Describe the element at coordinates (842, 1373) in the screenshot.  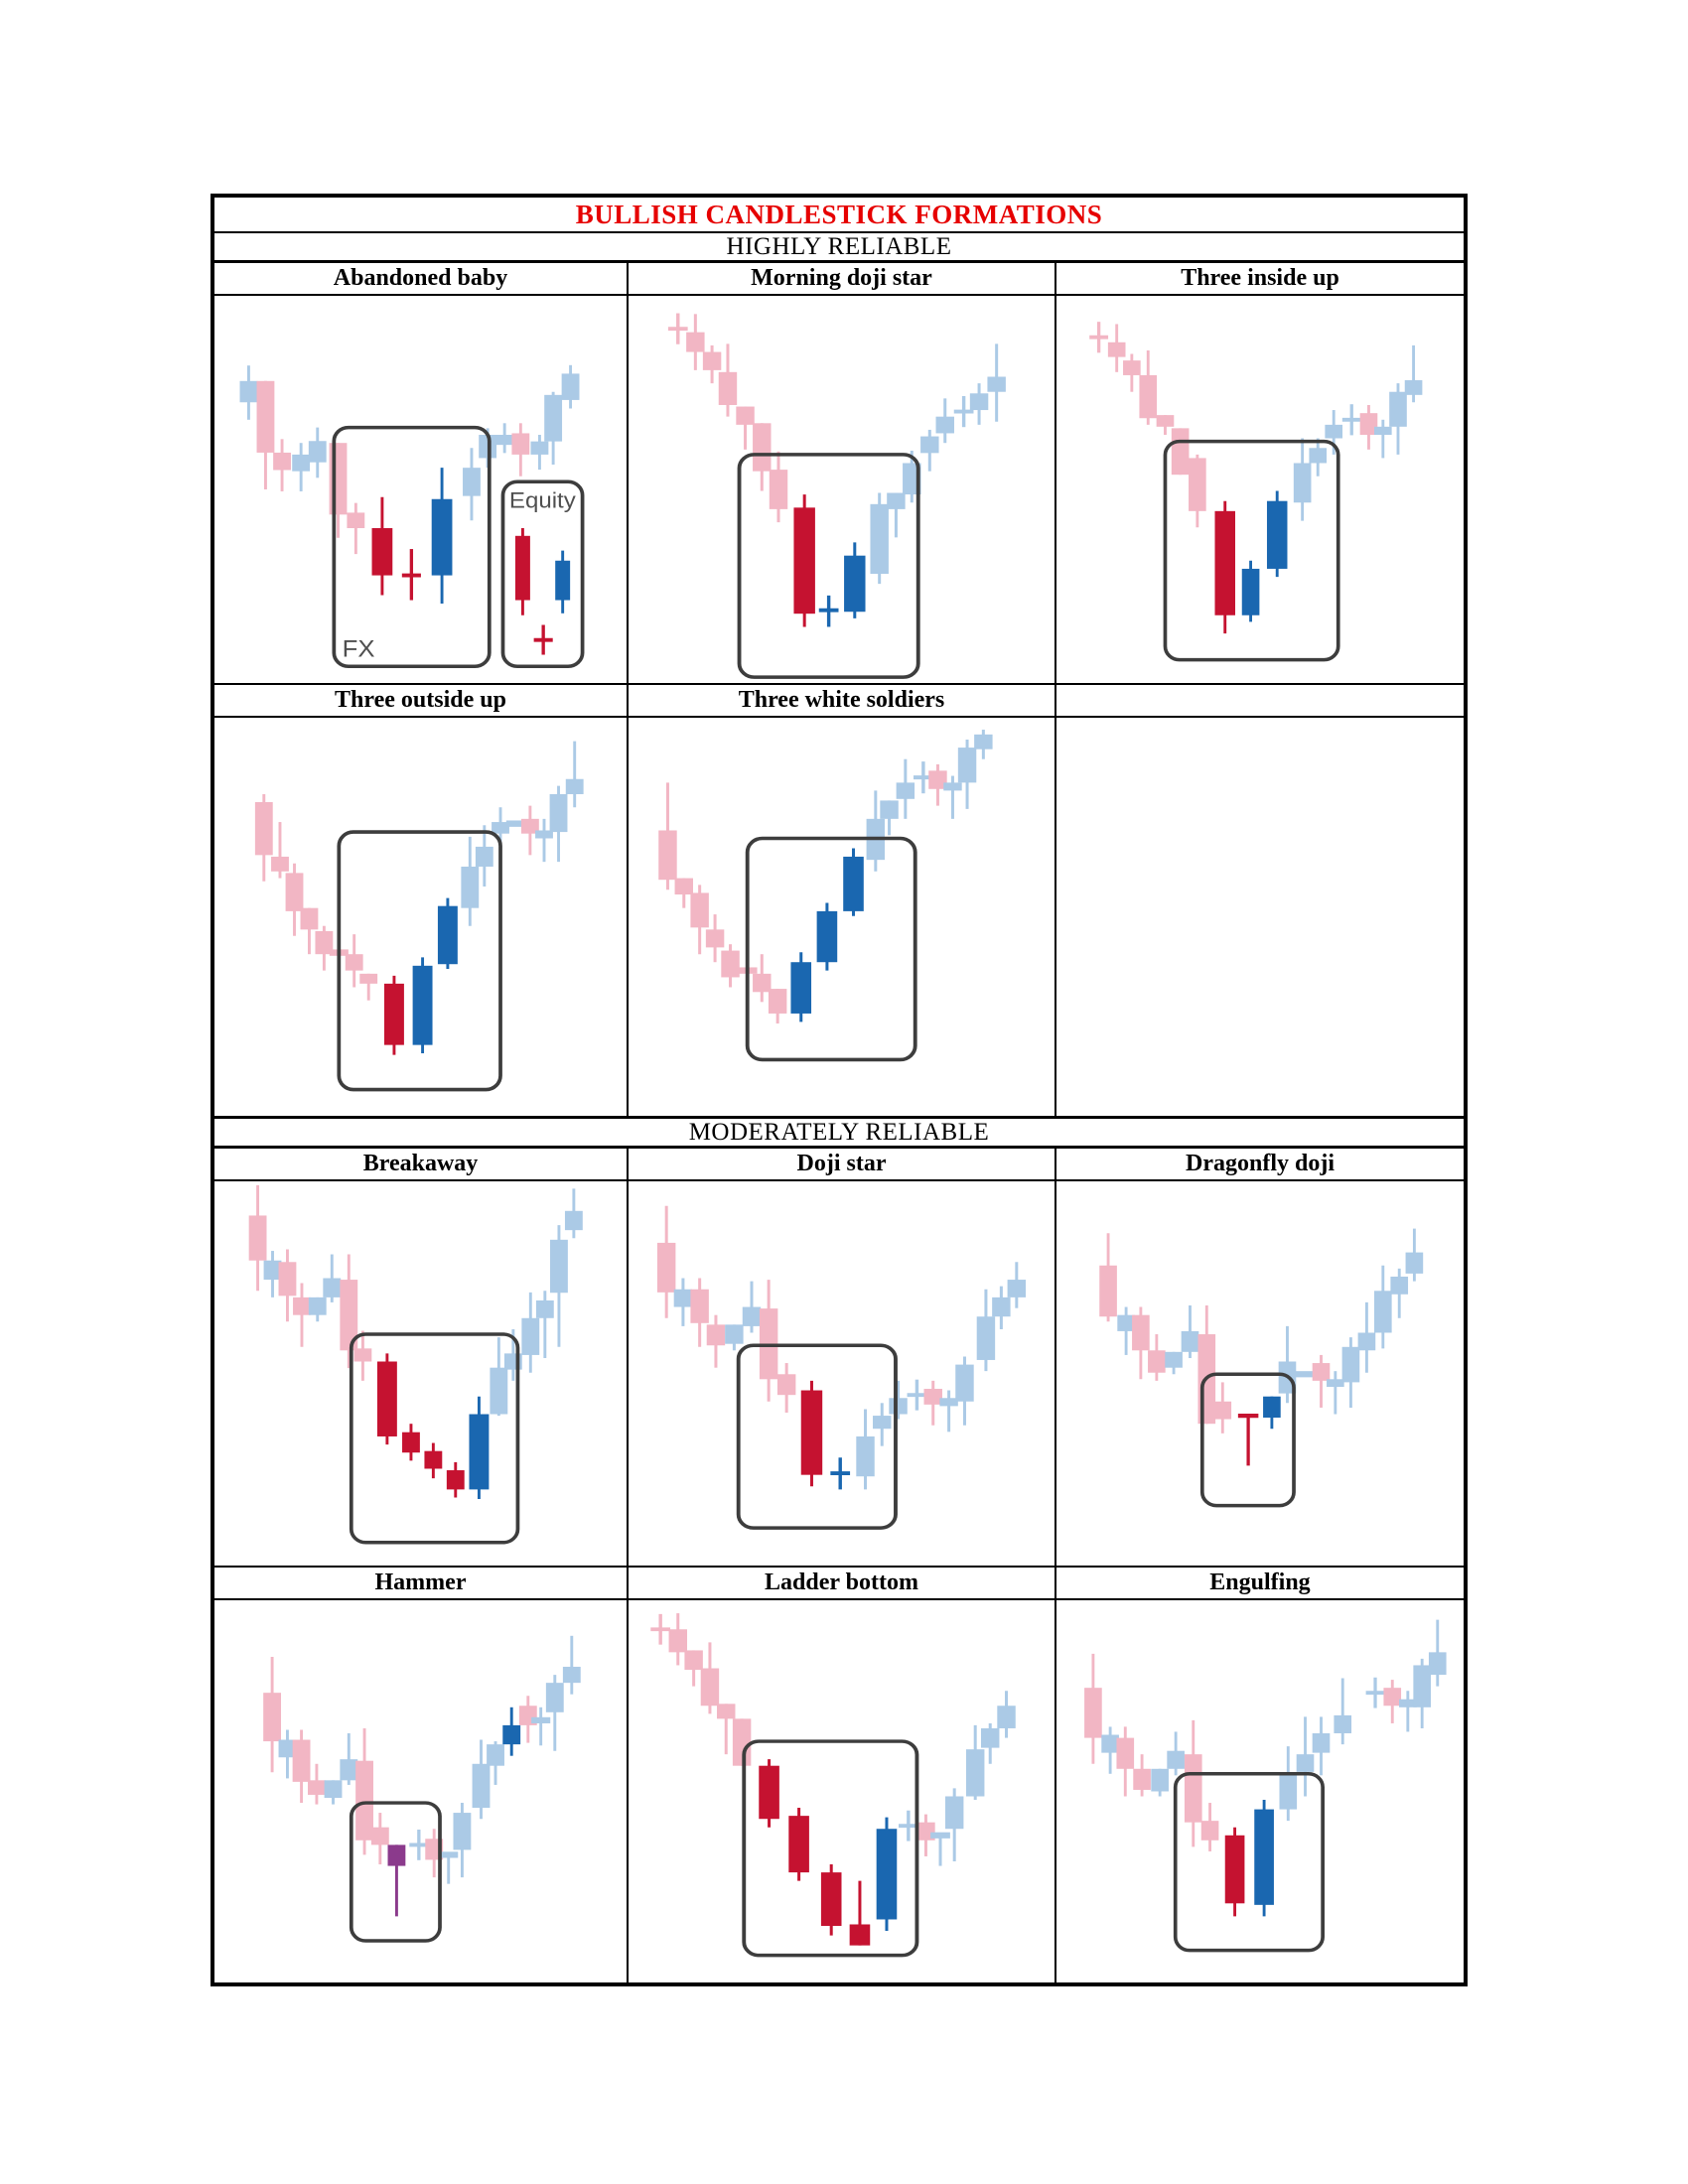
I see `chart-doji-star` at that location.